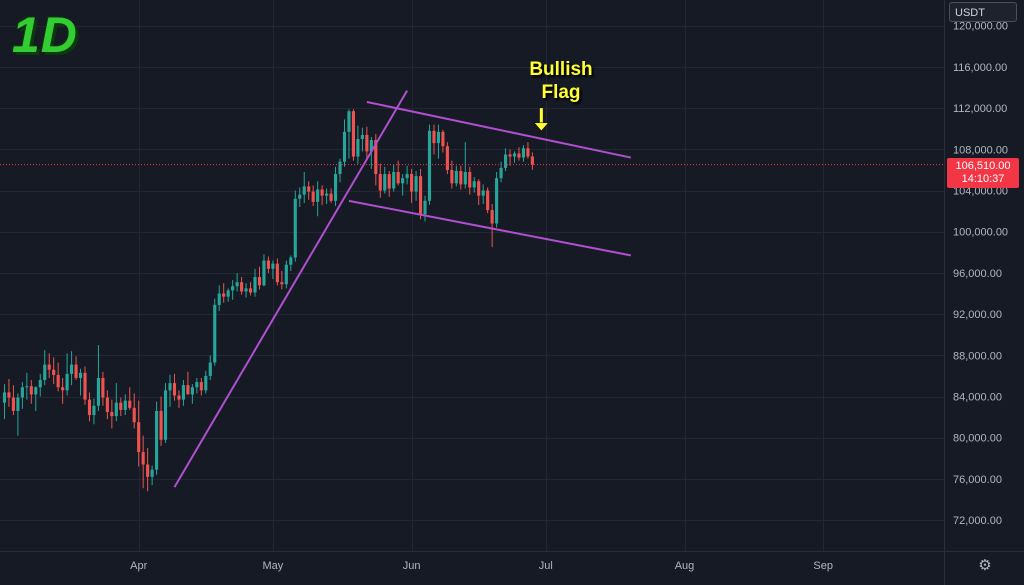 The height and width of the screenshot is (585, 1024). I want to click on y-tick-label: 88,000.00, so click(977, 356).